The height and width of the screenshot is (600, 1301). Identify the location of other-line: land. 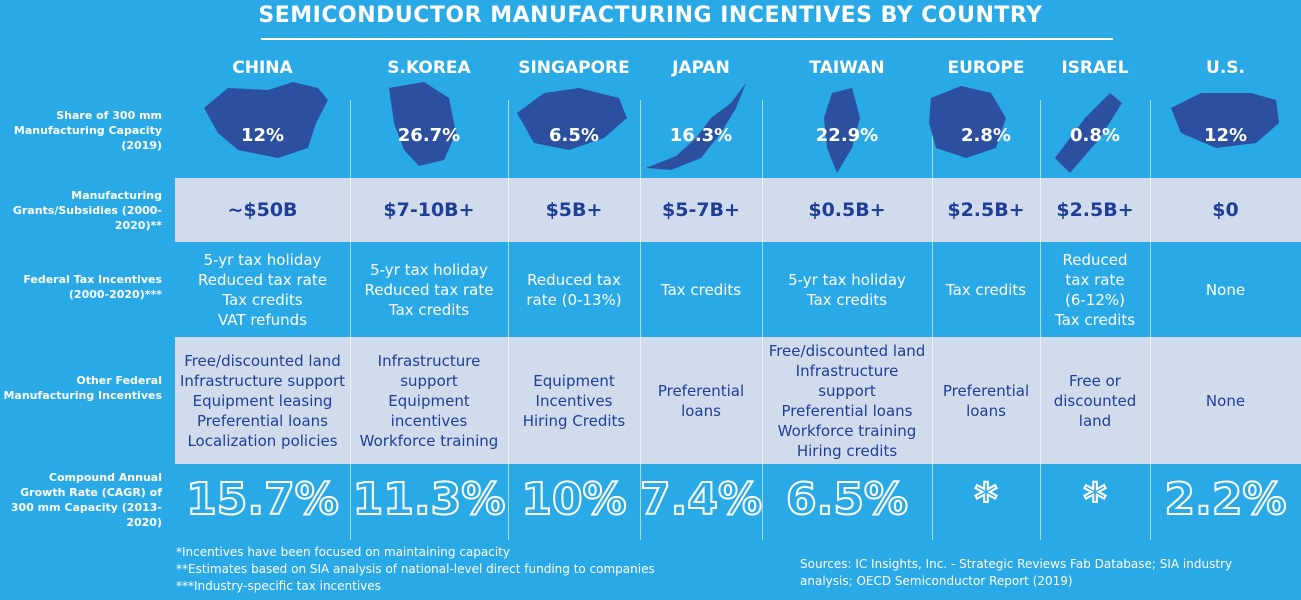
(1095, 420).